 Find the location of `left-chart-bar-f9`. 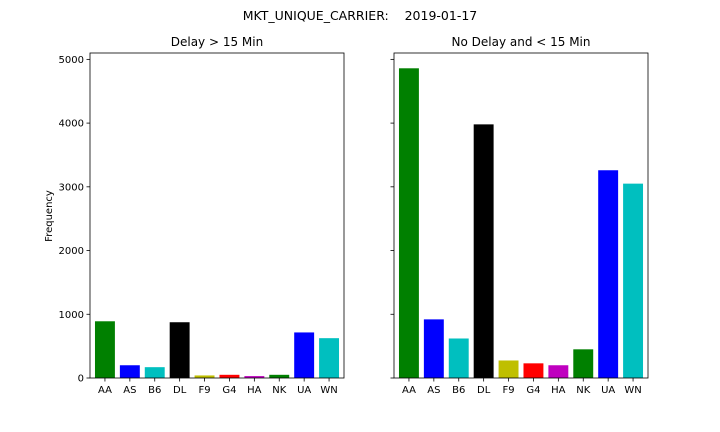

left-chart-bar-f9 is located at coordinates (204, 376).